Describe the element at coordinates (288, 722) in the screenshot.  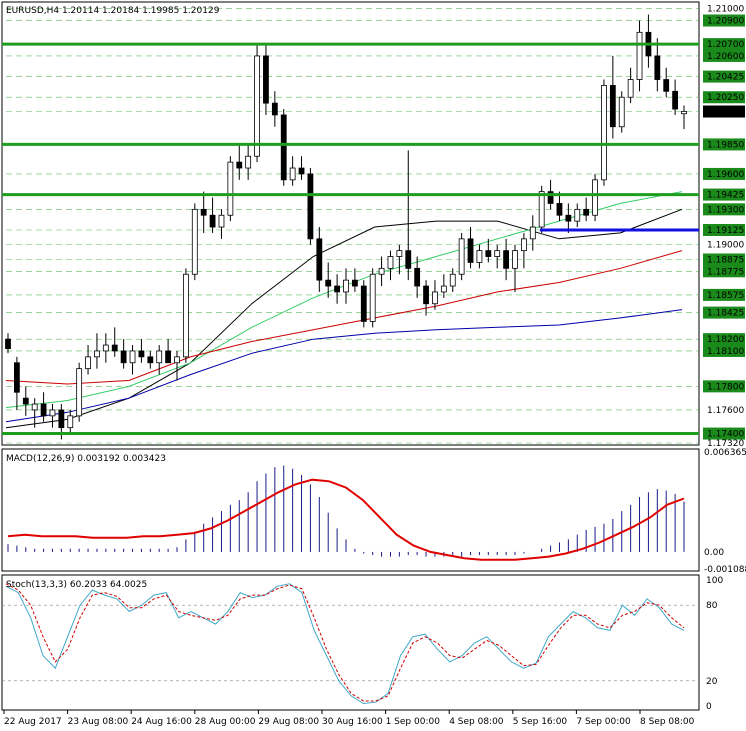
I see `time-axis-label: 29 Aug 08:00` at that location.